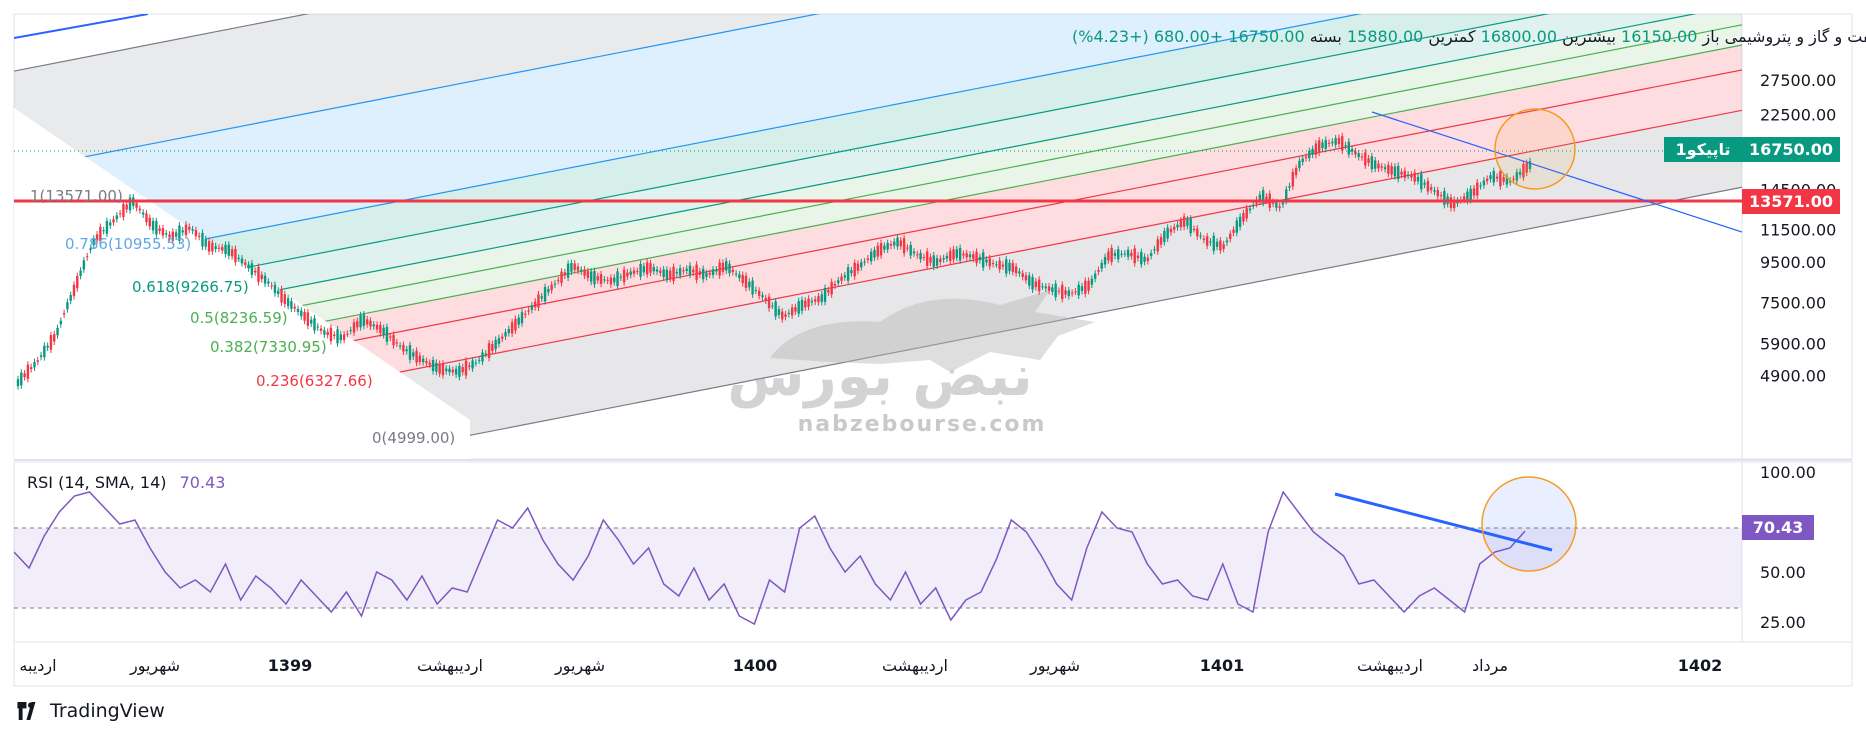 The width and height of the screenshot is (1866, 740). I want to click on rsi-tag-value: 70.43, so click(1778, 527).